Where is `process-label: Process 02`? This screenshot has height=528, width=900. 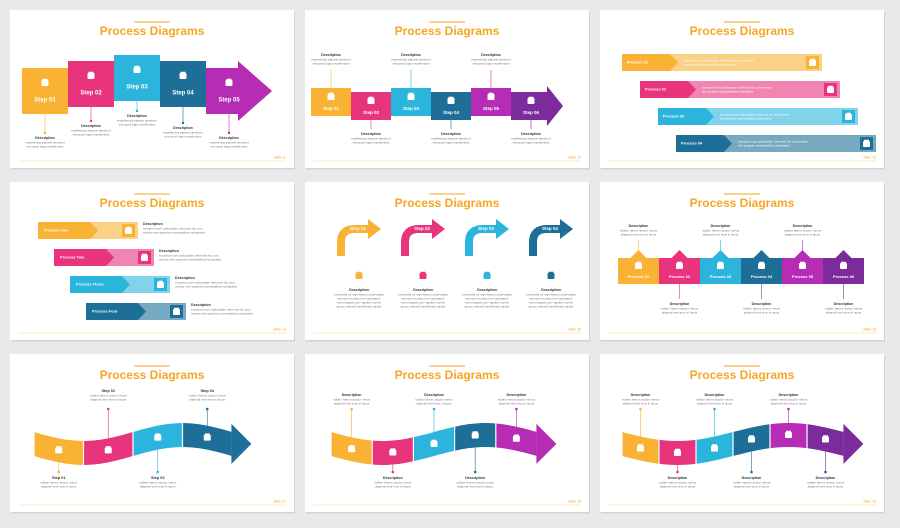 process-label: Process 02 is located at coordinates (680, 276).